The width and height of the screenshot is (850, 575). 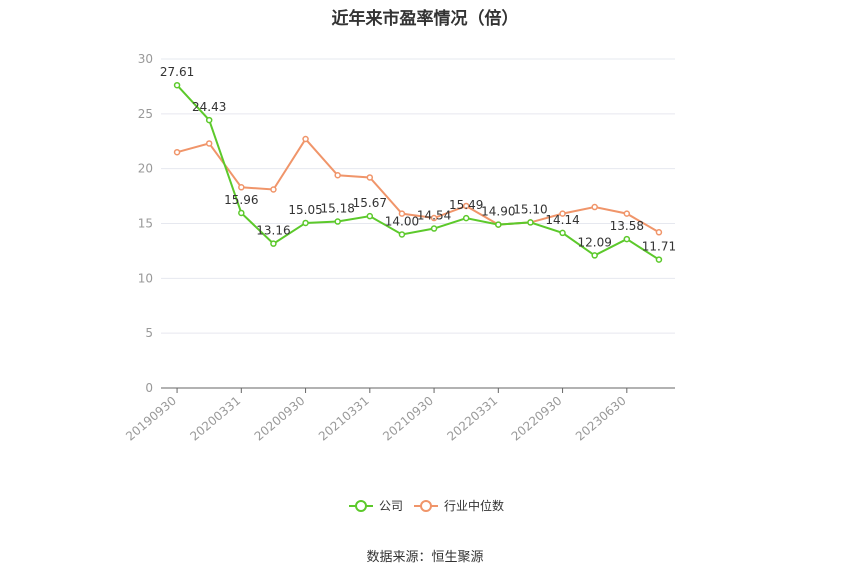 What do you see at coordinates (562, 220) in the screenshot?
I see `data-label: 14.14` at bounding box center [562, 220].